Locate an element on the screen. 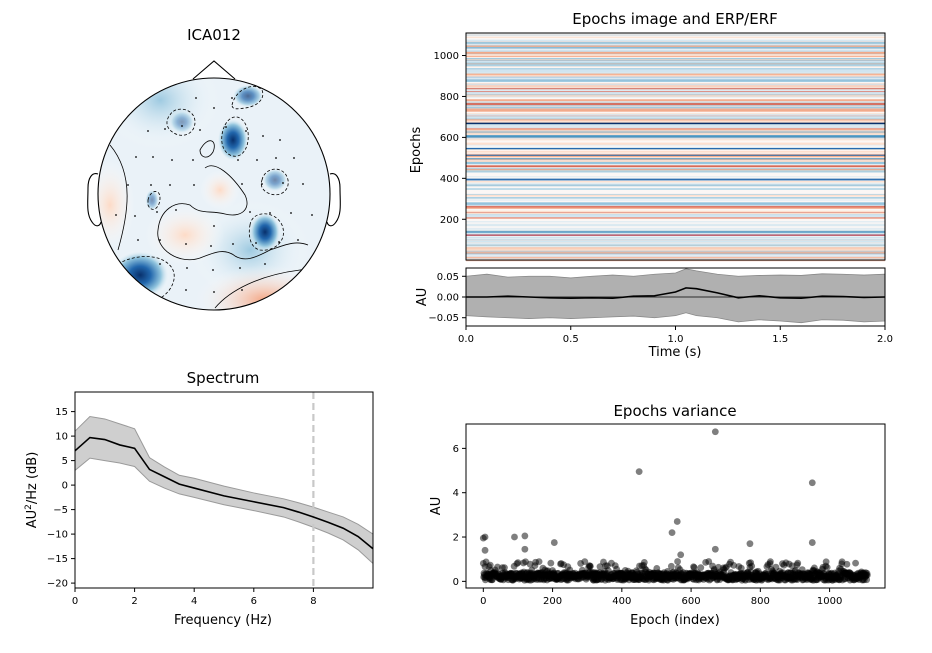 This screenshot has width=932, height=653. xtick-label: 1000 is located at coordinates (829, 601).